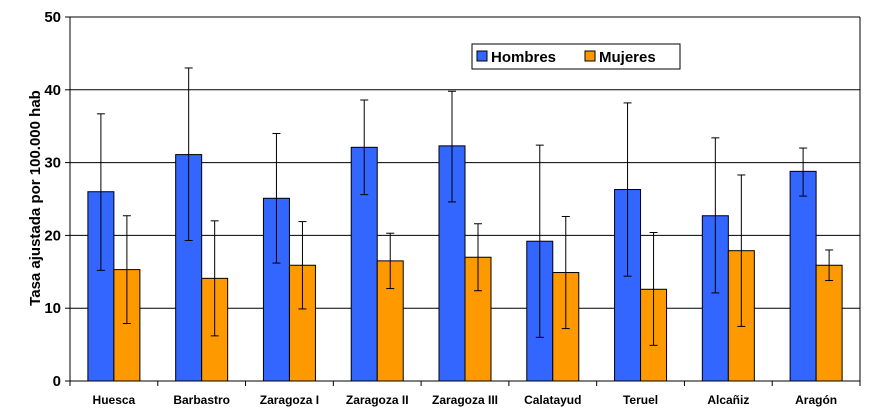 The height and width of the screenshot is (415, 874). I want to click on legend-box, so click(576, 56).